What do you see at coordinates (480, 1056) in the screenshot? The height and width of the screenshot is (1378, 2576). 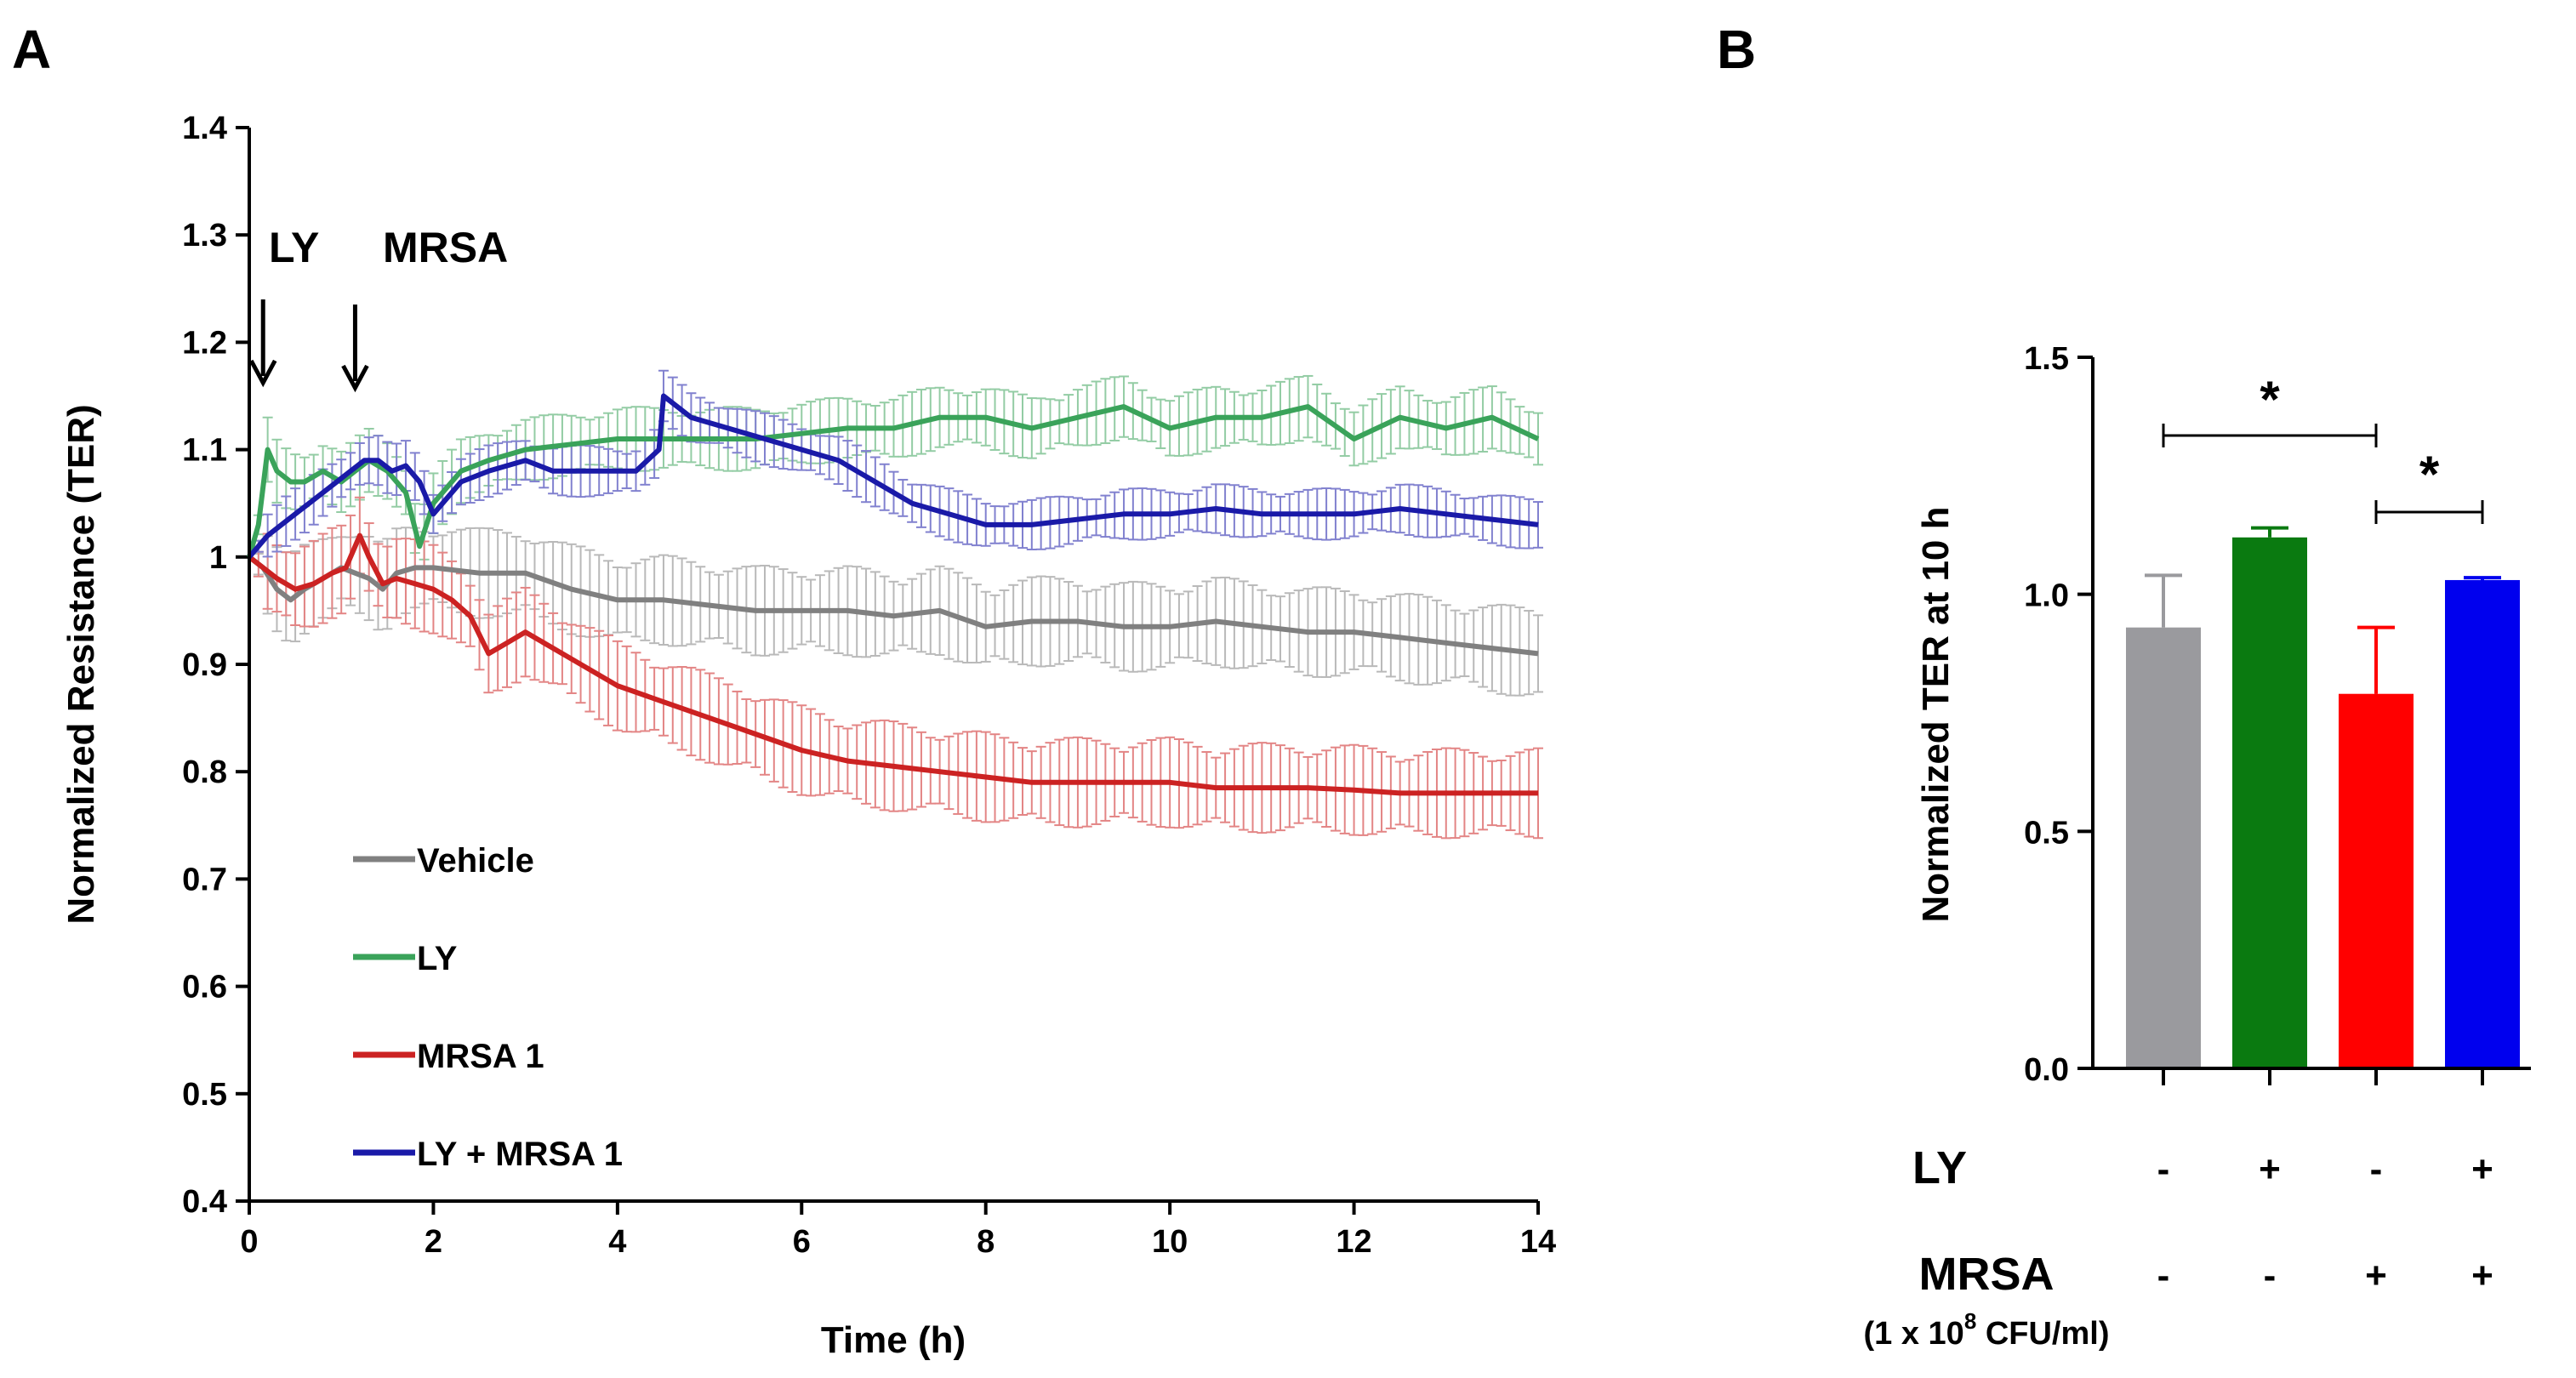 I see `a-legend-label: MRSA 1` at bounding box center [480, 1056].